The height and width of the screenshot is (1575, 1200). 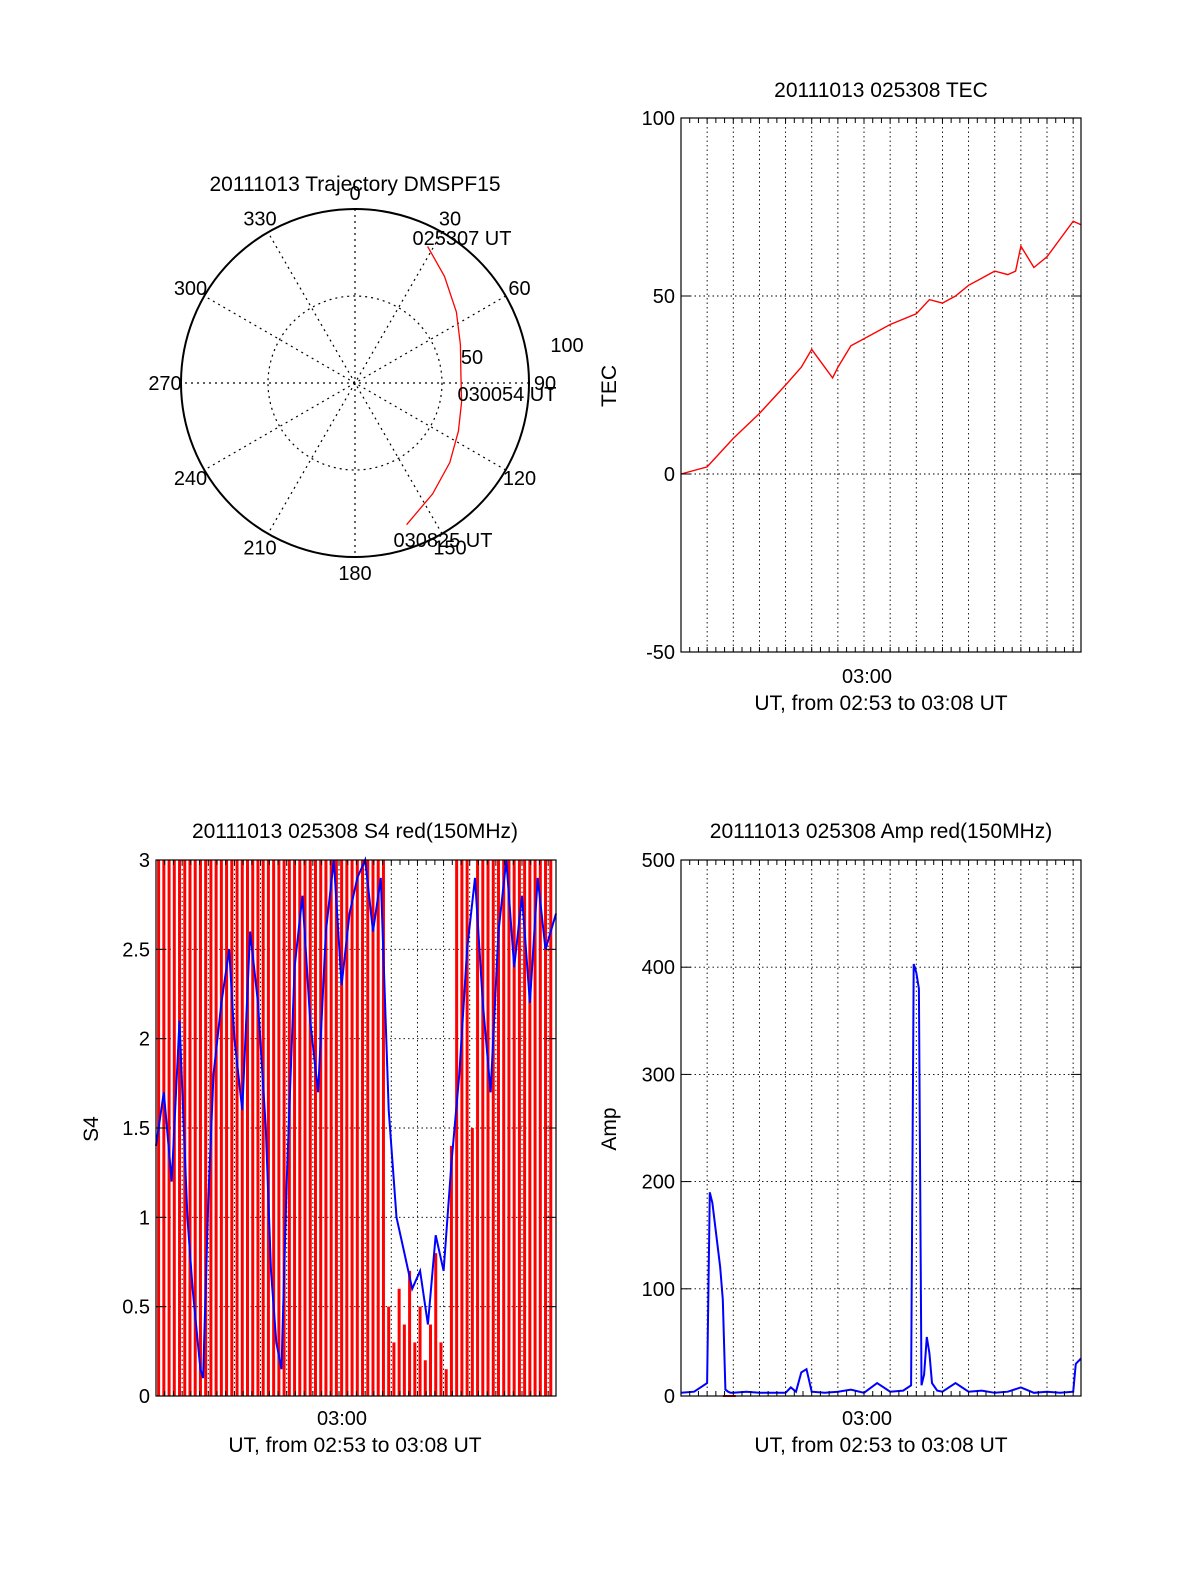 I want to click on tec-xlabel: UT, from 02:53 to 03:08 UT, so click(x=880, y=703).